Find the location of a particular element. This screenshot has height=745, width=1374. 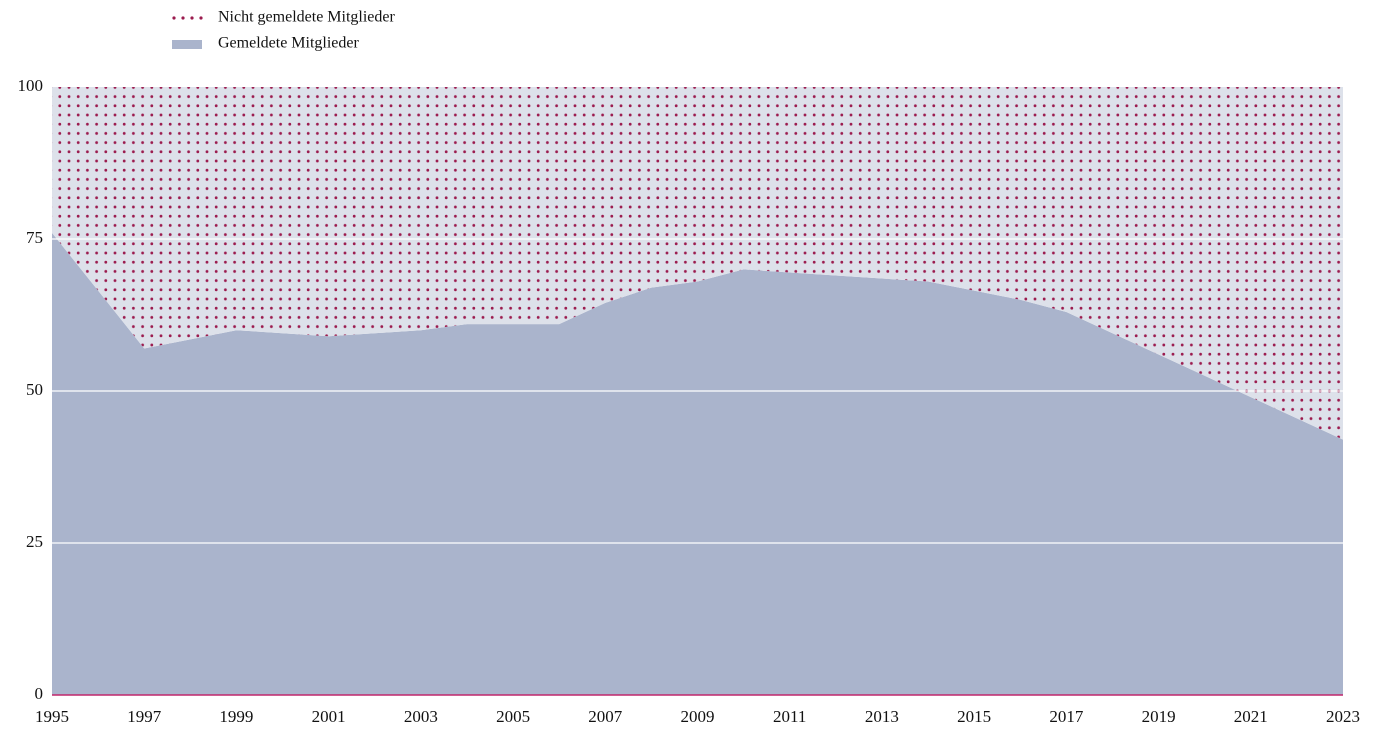

x-tick-label: 2005 is located at coordinates (513, 716).